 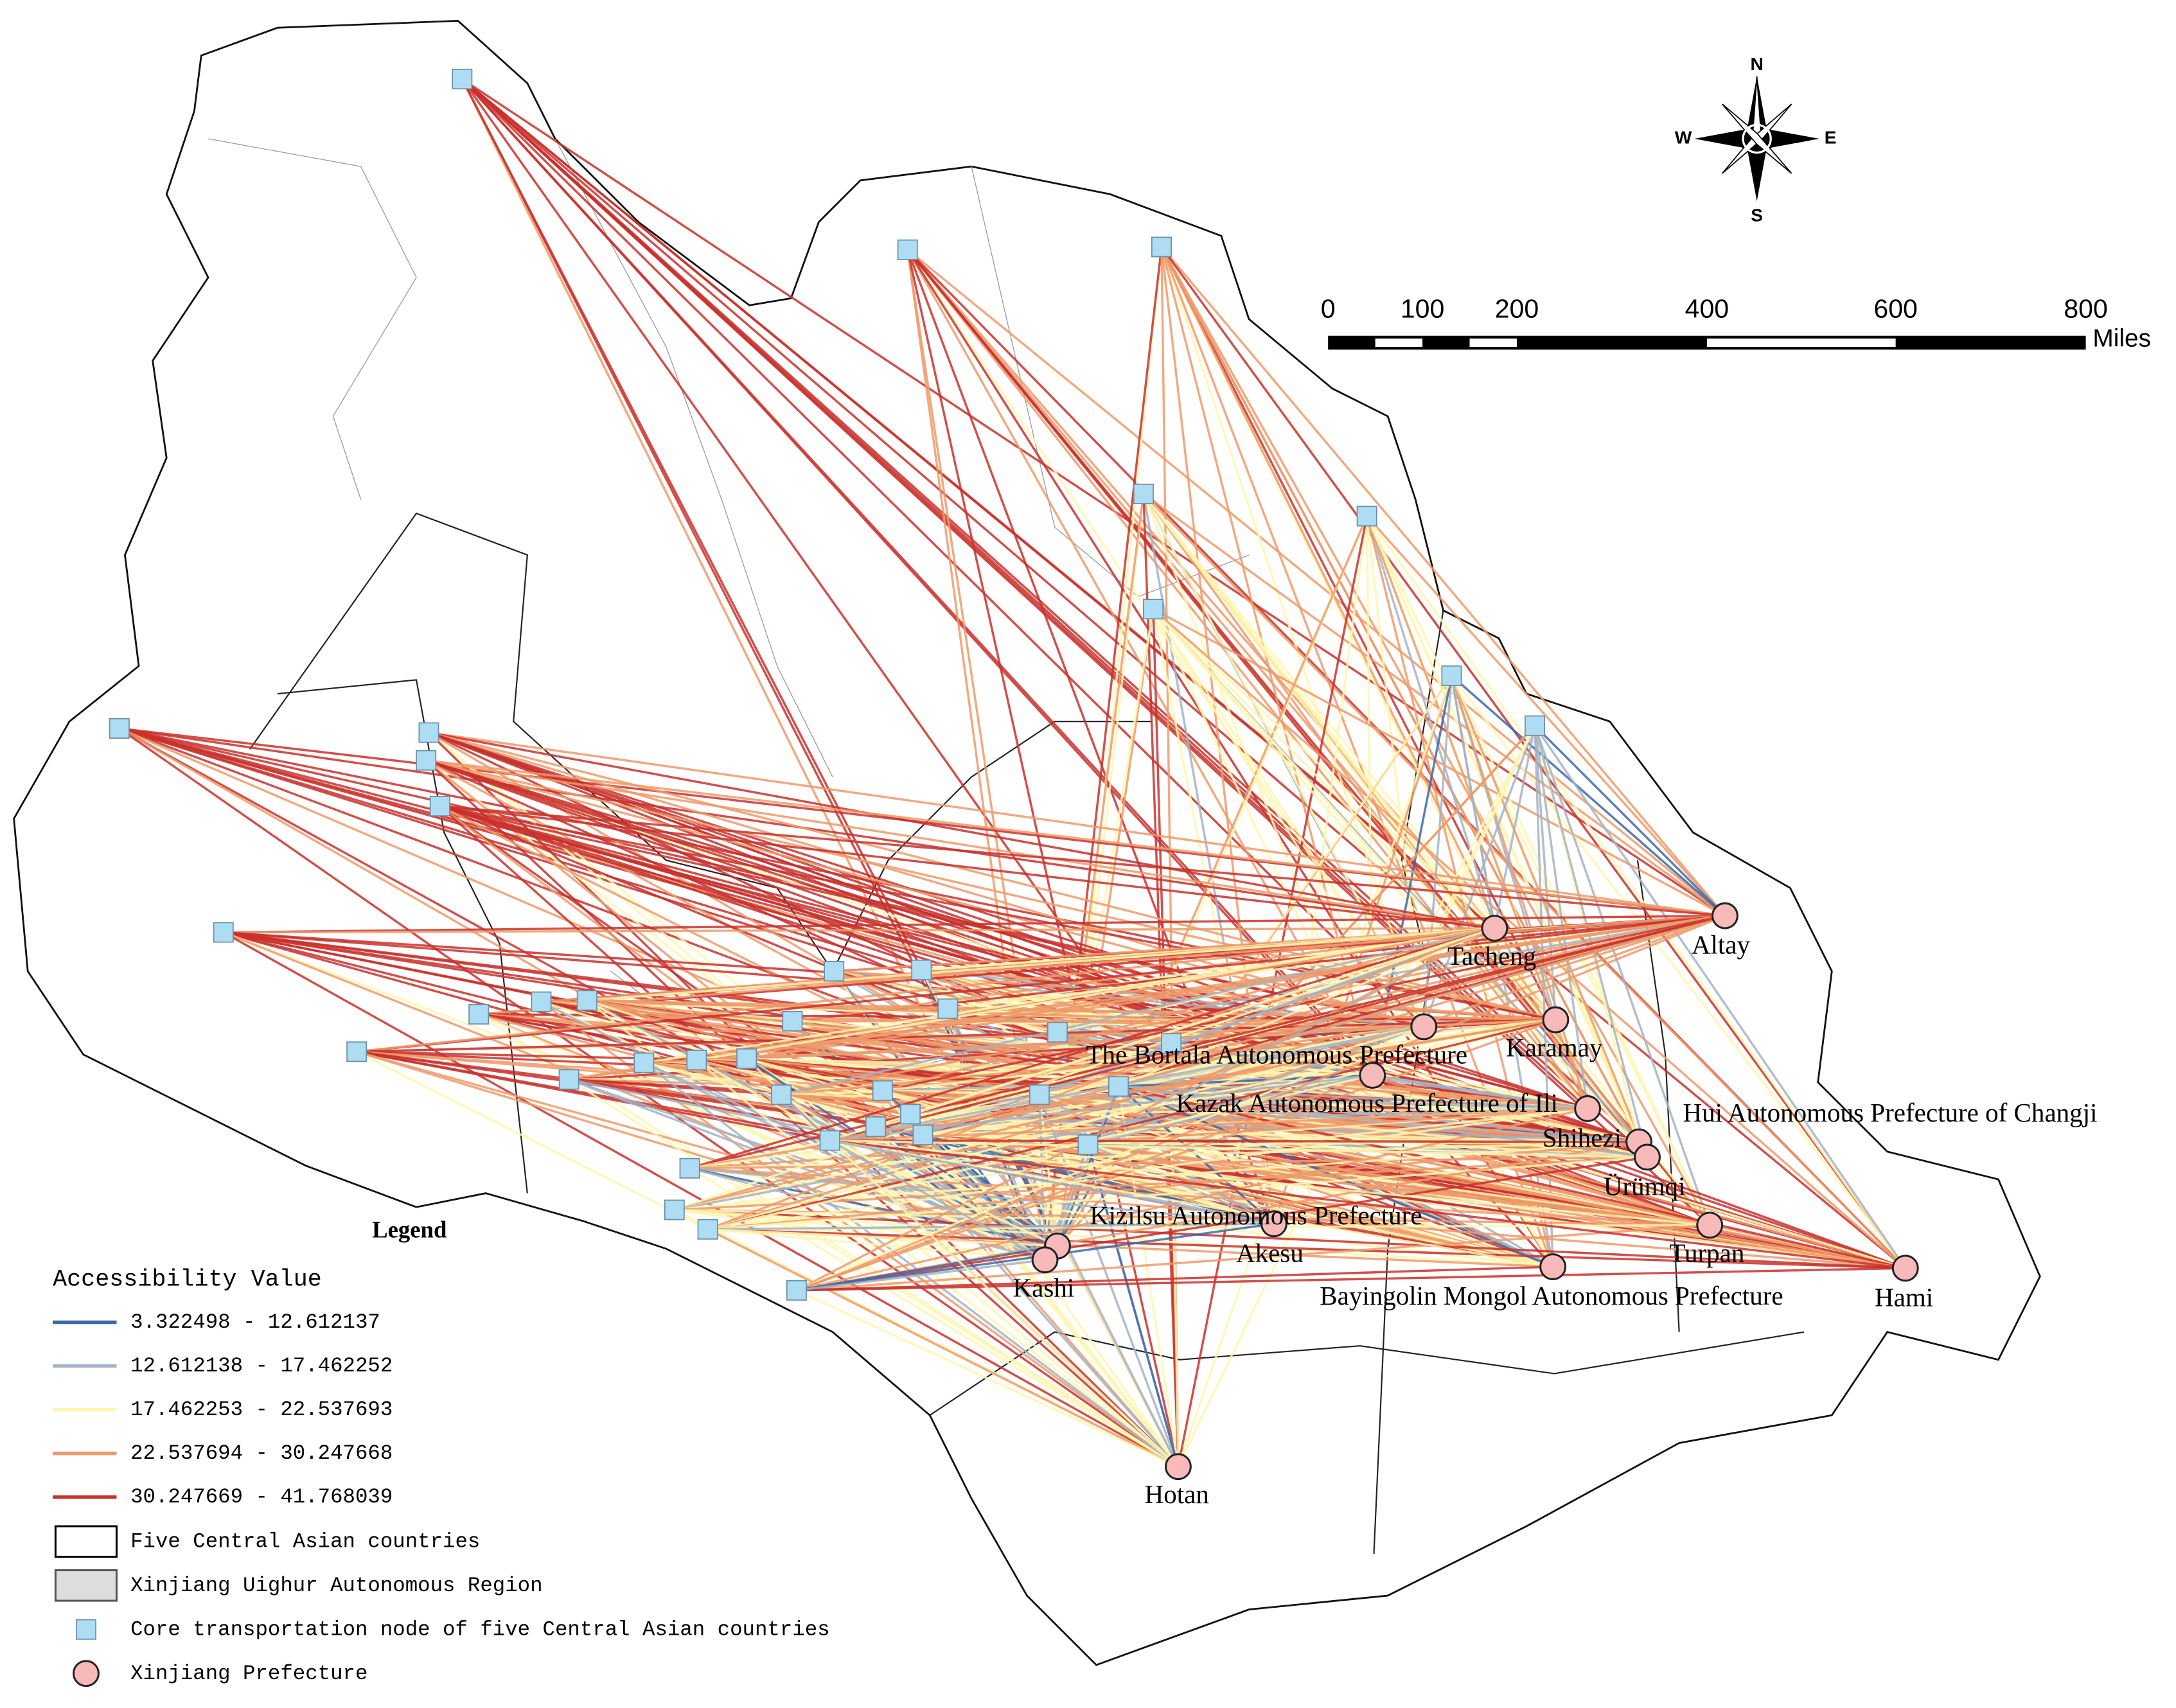 I want to click on legend-title: Legend, so click(x=409, y=1230).